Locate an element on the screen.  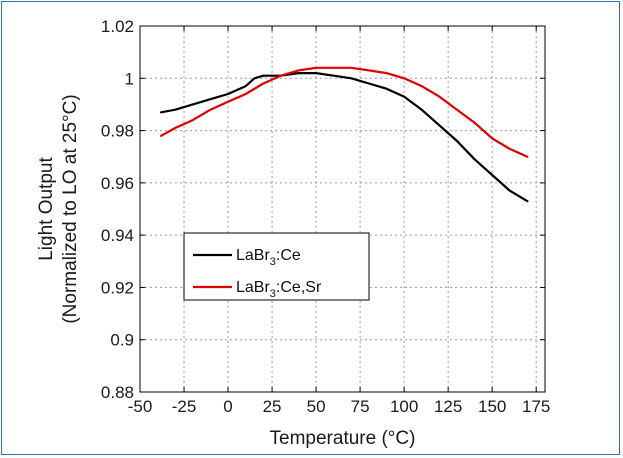
y-tick-label: 1 is located at coordinates (129, 78).